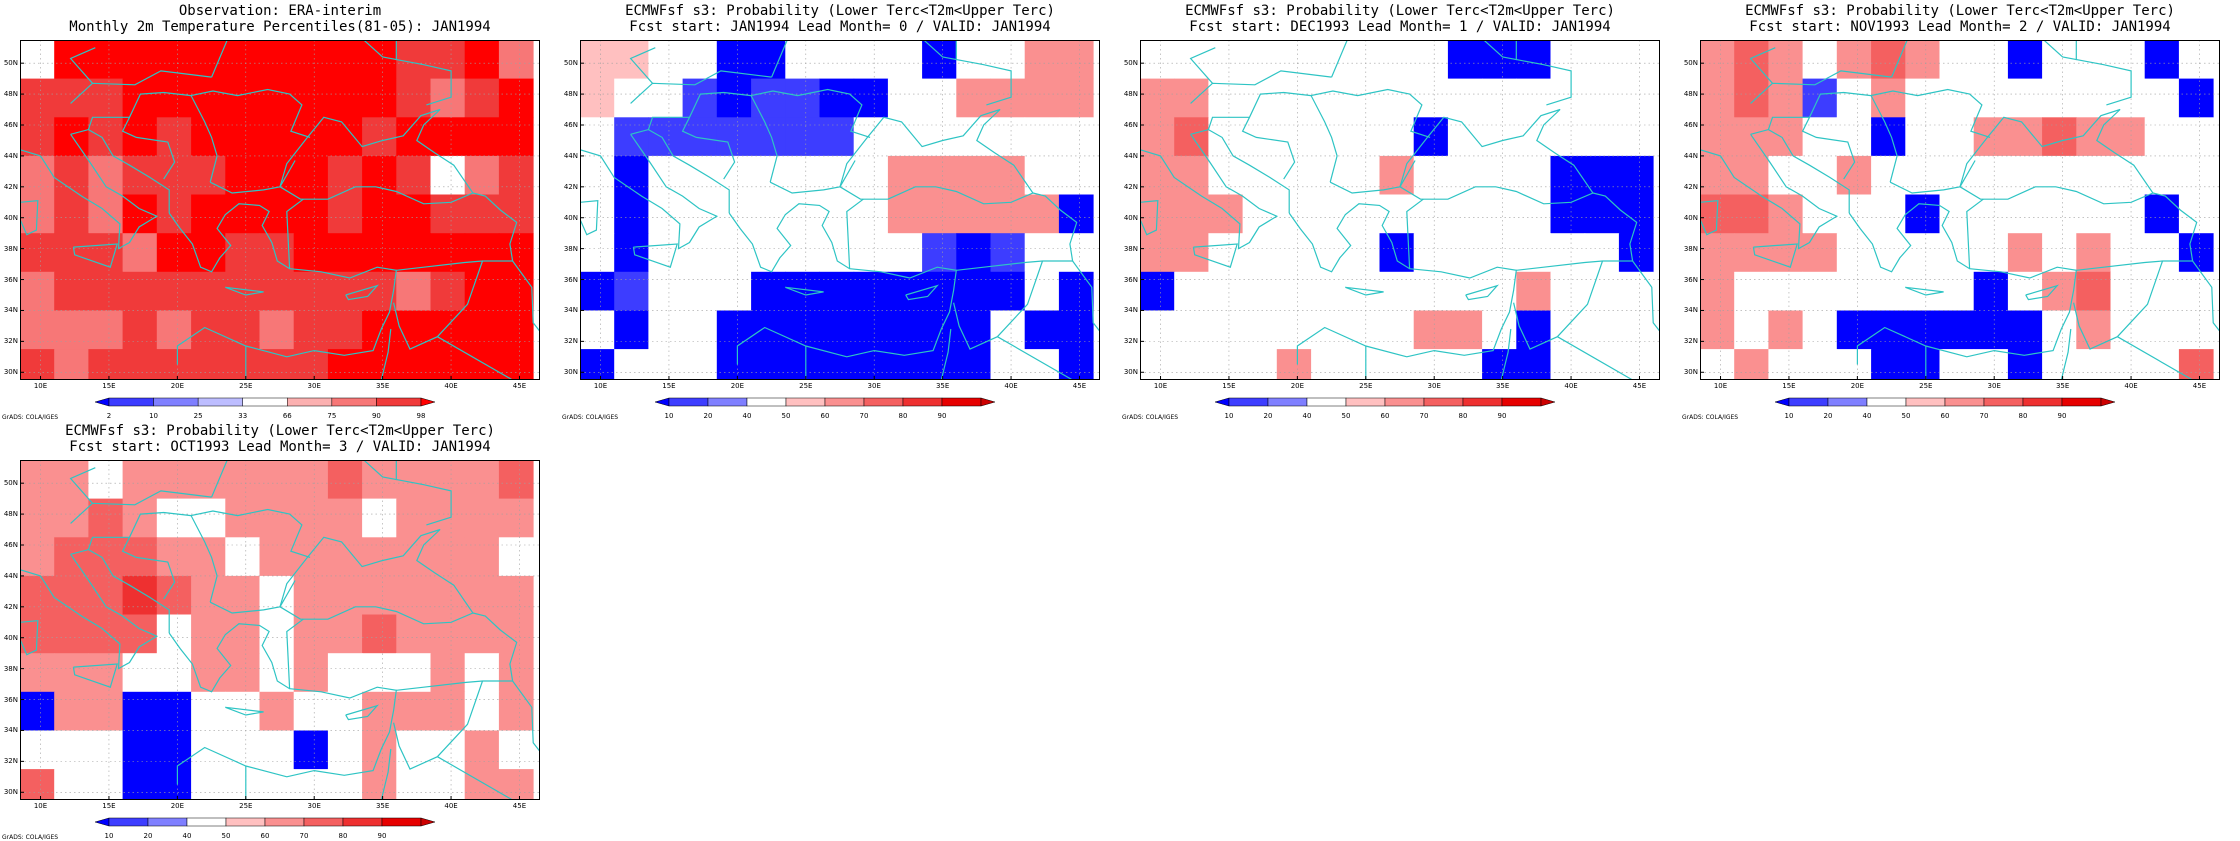 This screenshot has width=2240, height=841. Describe the element at coordinates (109, 836) in the screenshot. I see `colorbar-label: 10` at that location.